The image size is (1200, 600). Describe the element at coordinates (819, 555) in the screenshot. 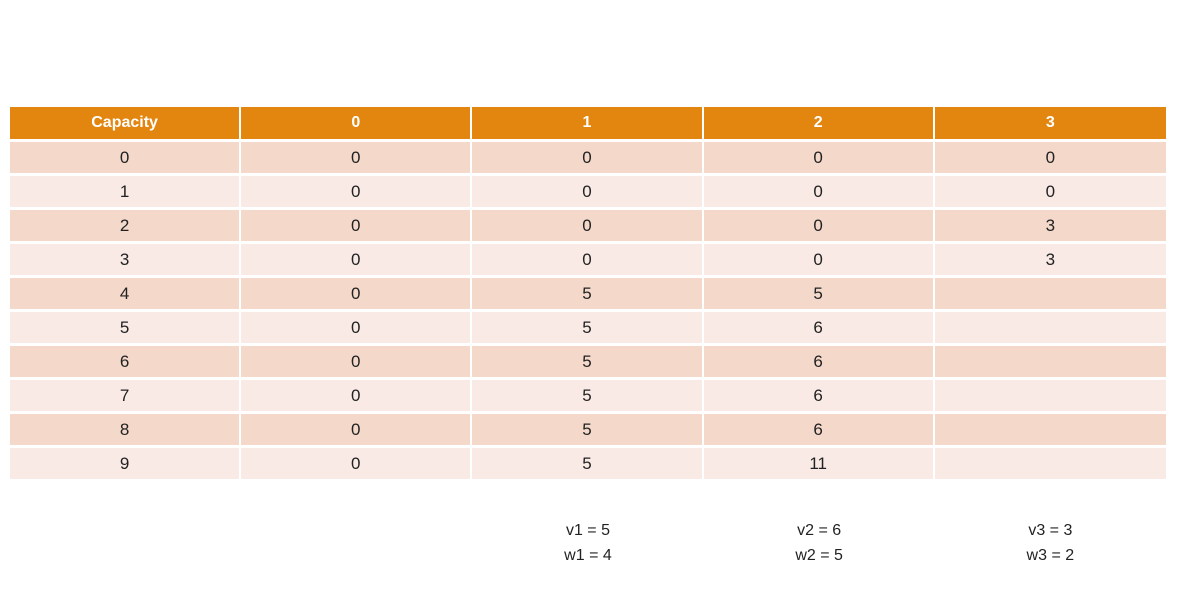

I see `item2-weight: w2 = 5` at that location.